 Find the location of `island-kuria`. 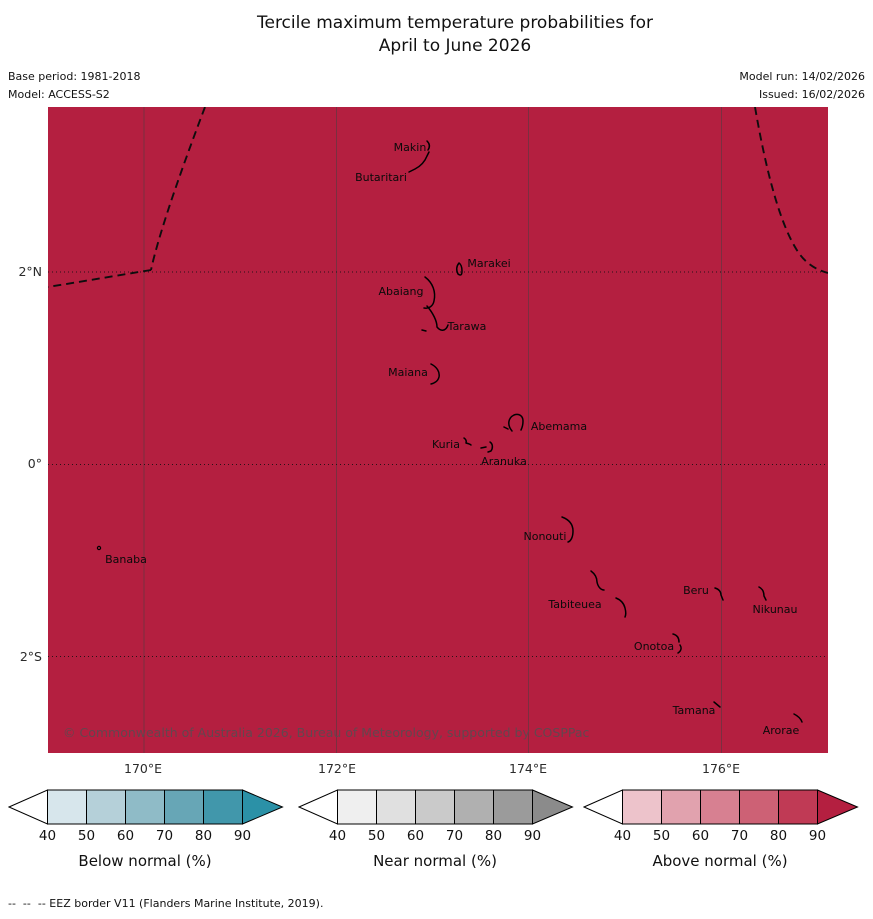

island-kuria is located at coordinates (467, 441).